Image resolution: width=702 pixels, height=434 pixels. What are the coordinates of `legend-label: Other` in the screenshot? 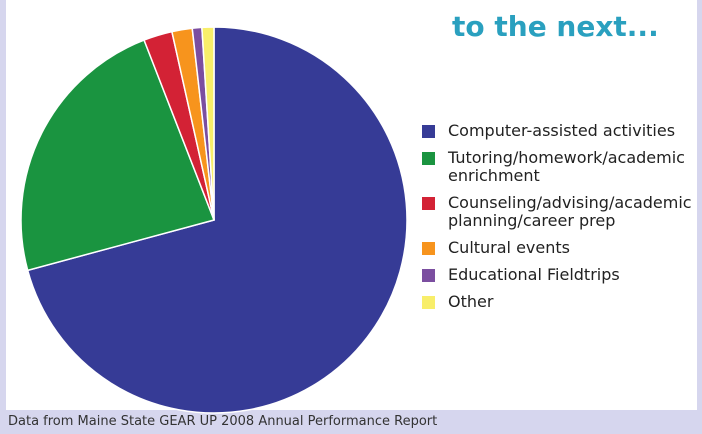 It's located at (471, 301).